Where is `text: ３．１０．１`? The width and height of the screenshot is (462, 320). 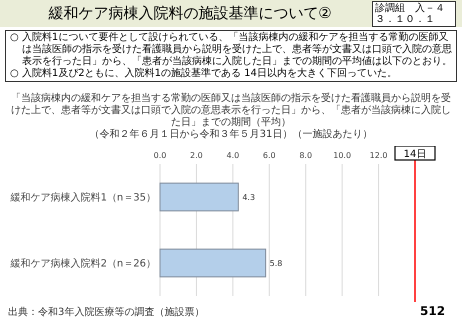 text: ３．１０．１ is located at coordinates (405, 19).